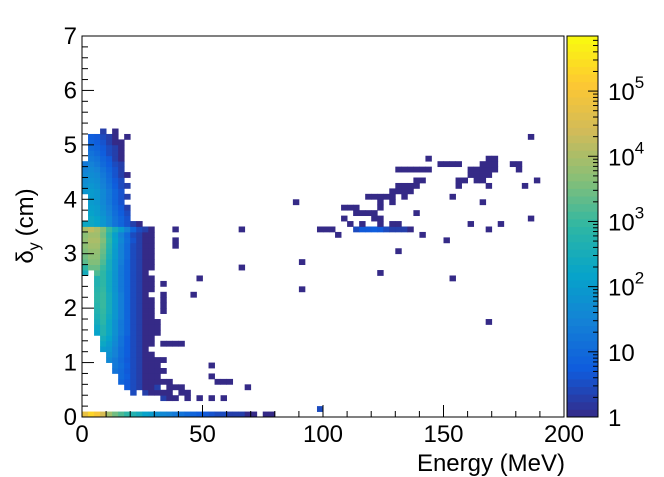 The width and height of the screenshot is (664, 477). What do you see at coordinates (79, 227) in the screenshot?
I see `y-axis: 0 1 2 3 4 5 6 7` at bounding box center [79, 227].